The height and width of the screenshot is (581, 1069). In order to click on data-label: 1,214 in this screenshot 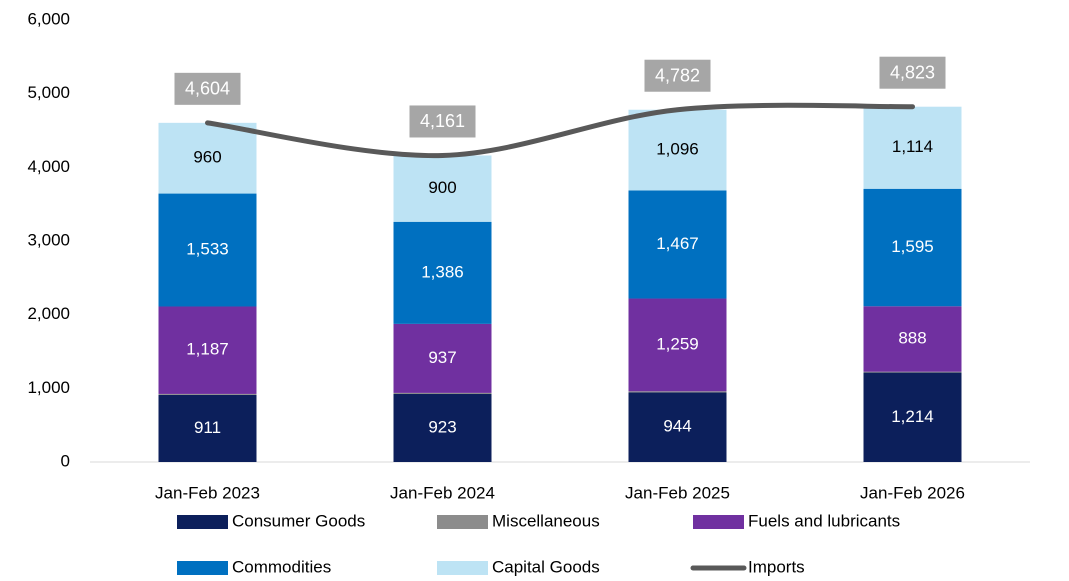, I will do `click(912, 416)`.